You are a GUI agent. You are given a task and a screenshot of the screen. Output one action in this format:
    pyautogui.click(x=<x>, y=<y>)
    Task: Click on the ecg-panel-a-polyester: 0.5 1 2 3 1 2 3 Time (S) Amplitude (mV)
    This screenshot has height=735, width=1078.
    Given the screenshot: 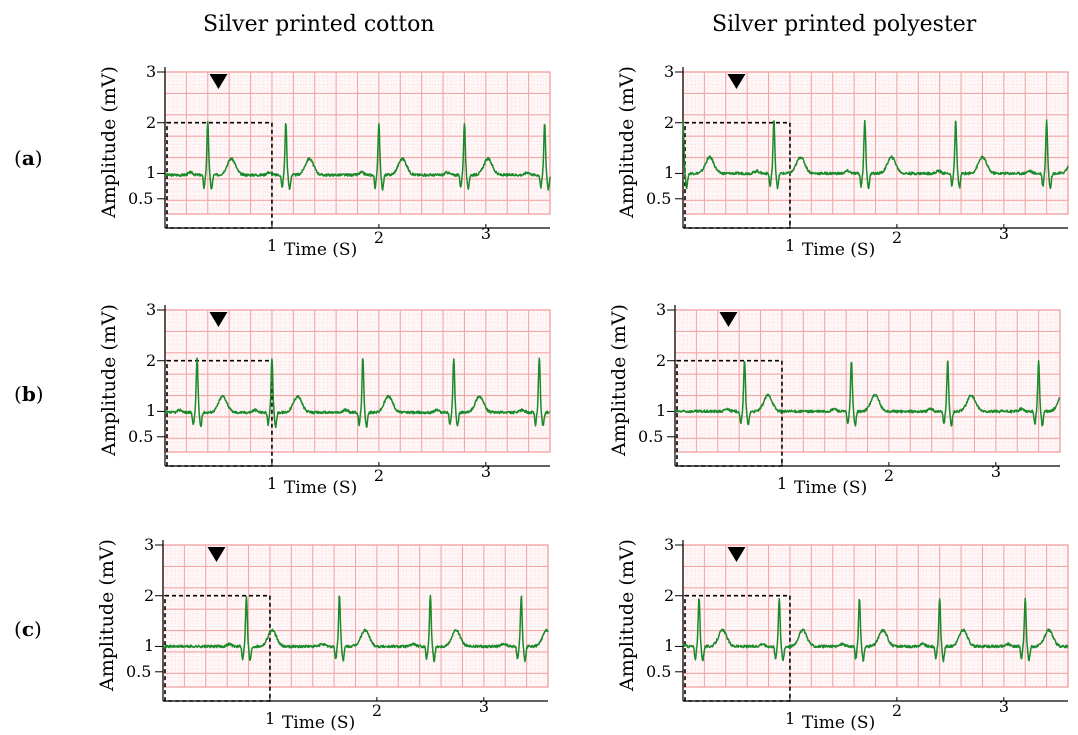 What is the action you would take?
    pyautogui.click(x=843, y=162)
    